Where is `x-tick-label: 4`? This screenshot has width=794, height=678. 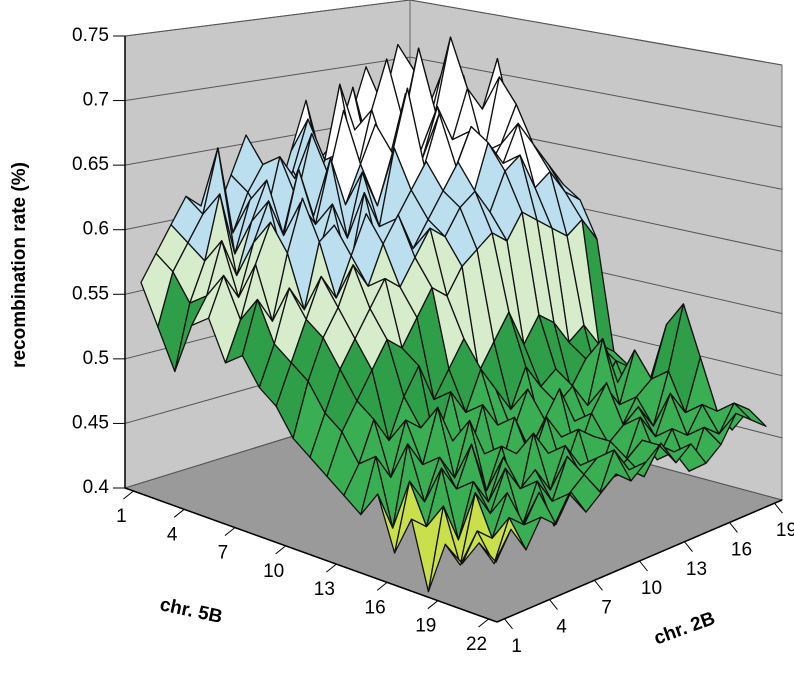 x-tick-label: 4 is located at coordinates (172, 534).